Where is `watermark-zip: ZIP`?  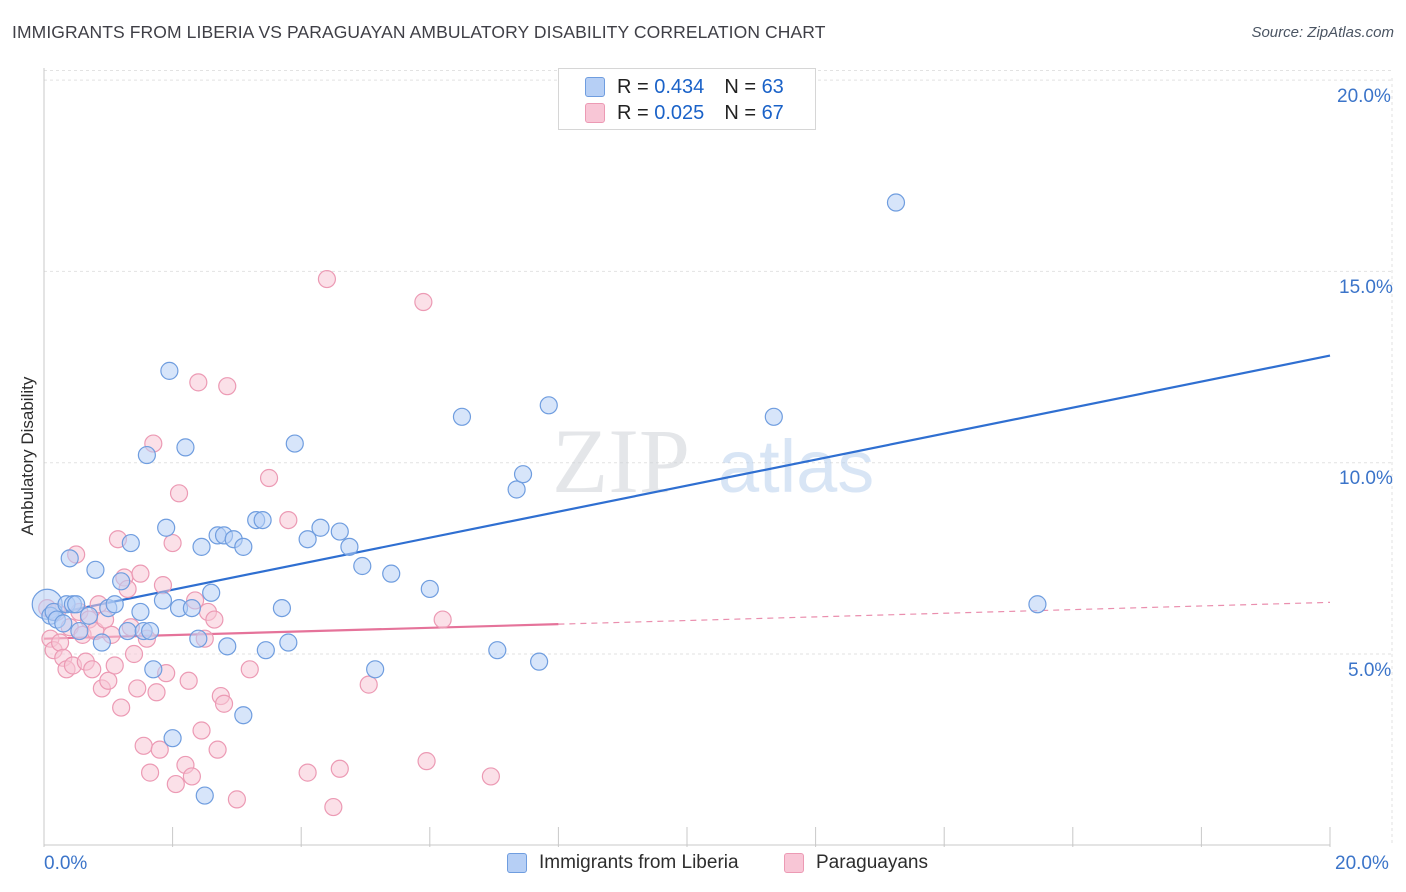
watermark-zip: ZIP is located at coordinates (621, 461).